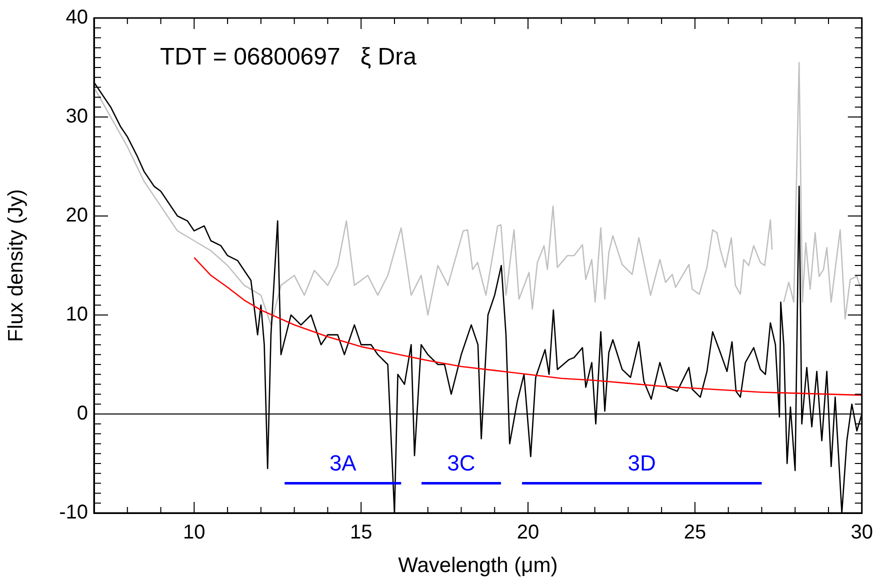 The width and height of the screenshot is (881, 583). What do you see at coordinates (16, 265) in the screenshot?
I see `y-axis-title: Flux density (Jy)` at bounding box center [16, 265].